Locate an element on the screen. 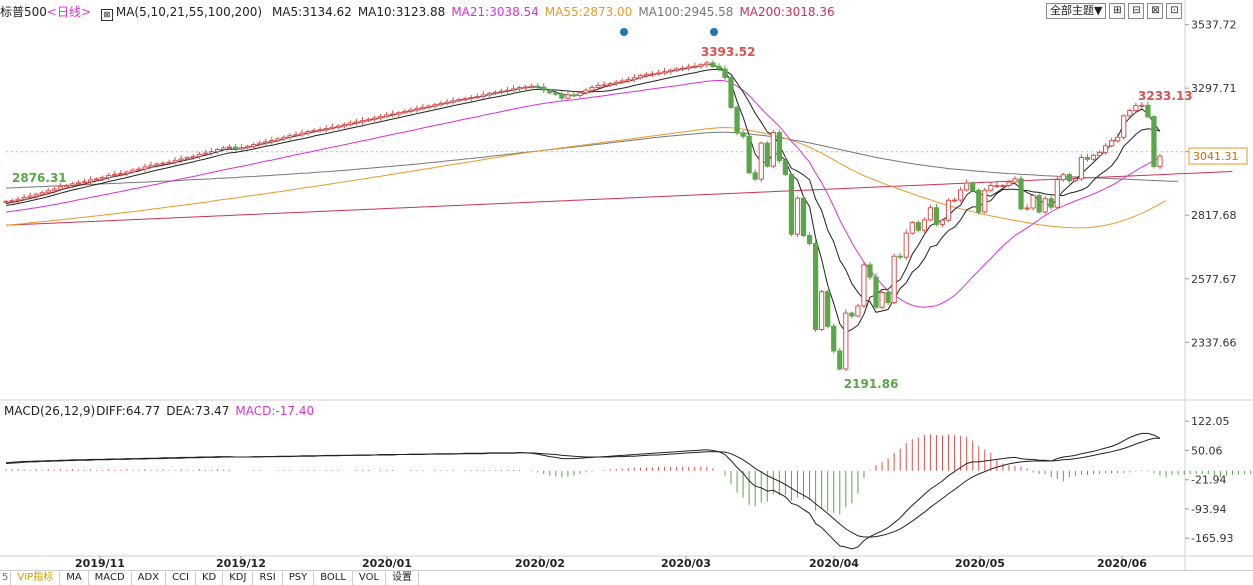  remove-window-icon: ⊟ is located at coordinates (1136, 11).